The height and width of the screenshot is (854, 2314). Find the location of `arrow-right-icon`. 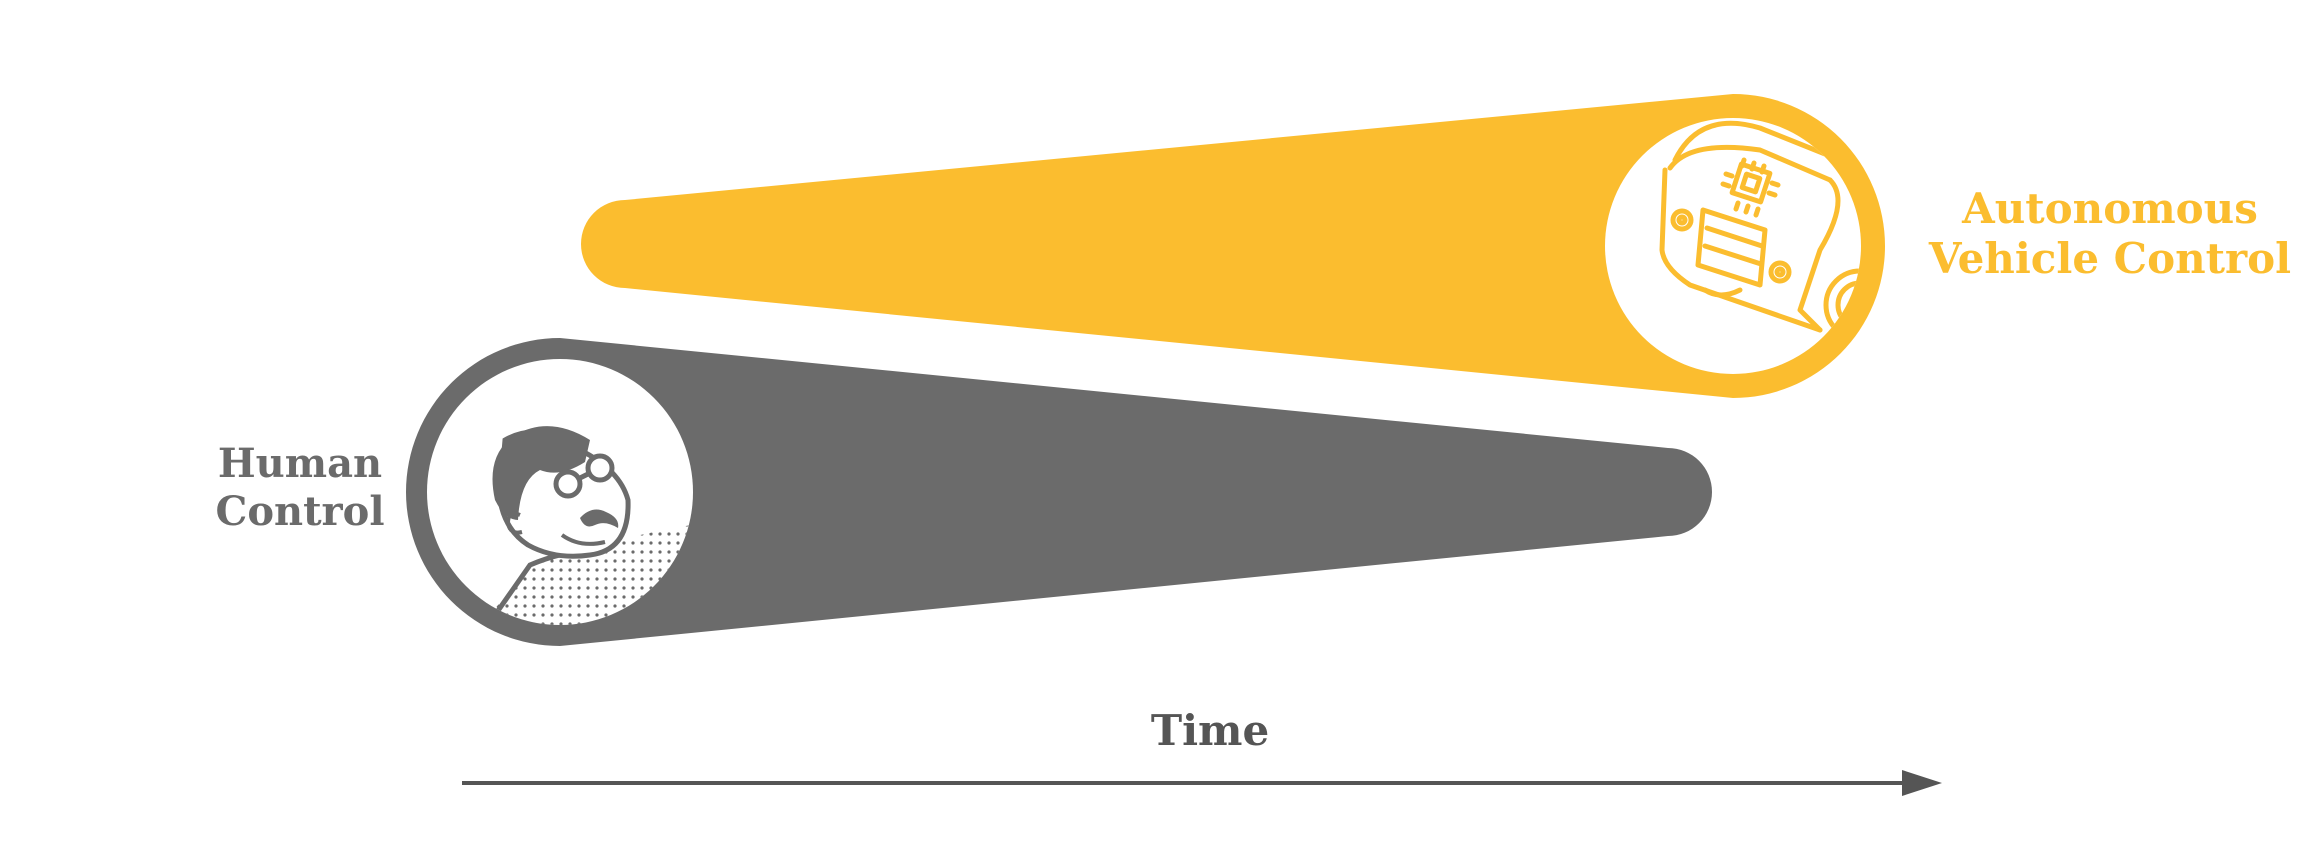

arrow-right-icon is located at coordinates (1202, 783).